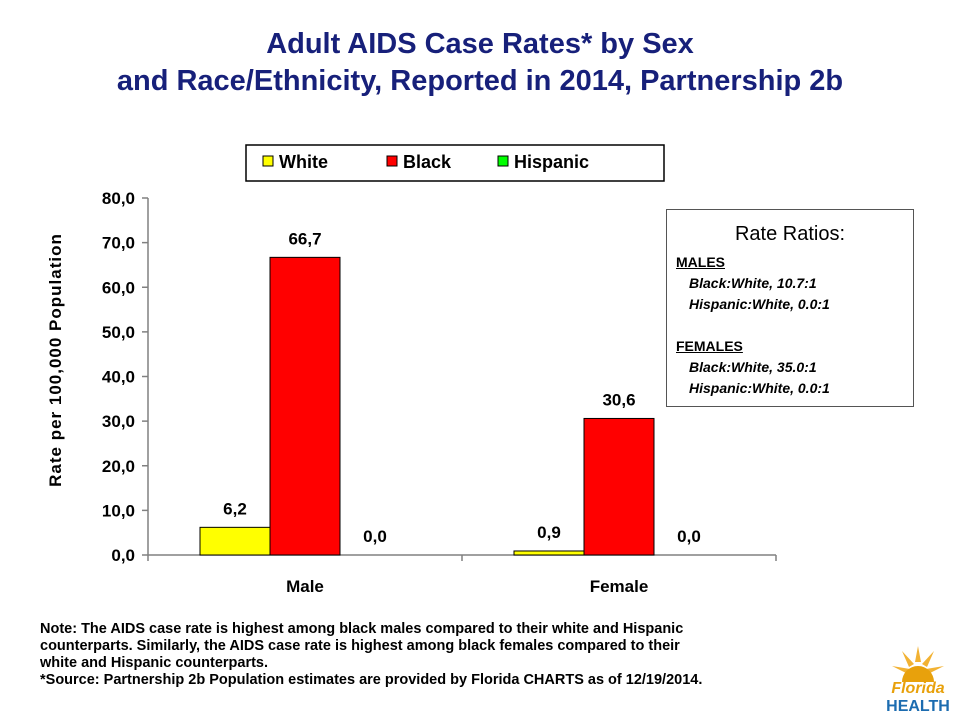 The width and height of the screenshot is (960, 720). I want to click on y-tick-label: 0,0, so click(123, 555).